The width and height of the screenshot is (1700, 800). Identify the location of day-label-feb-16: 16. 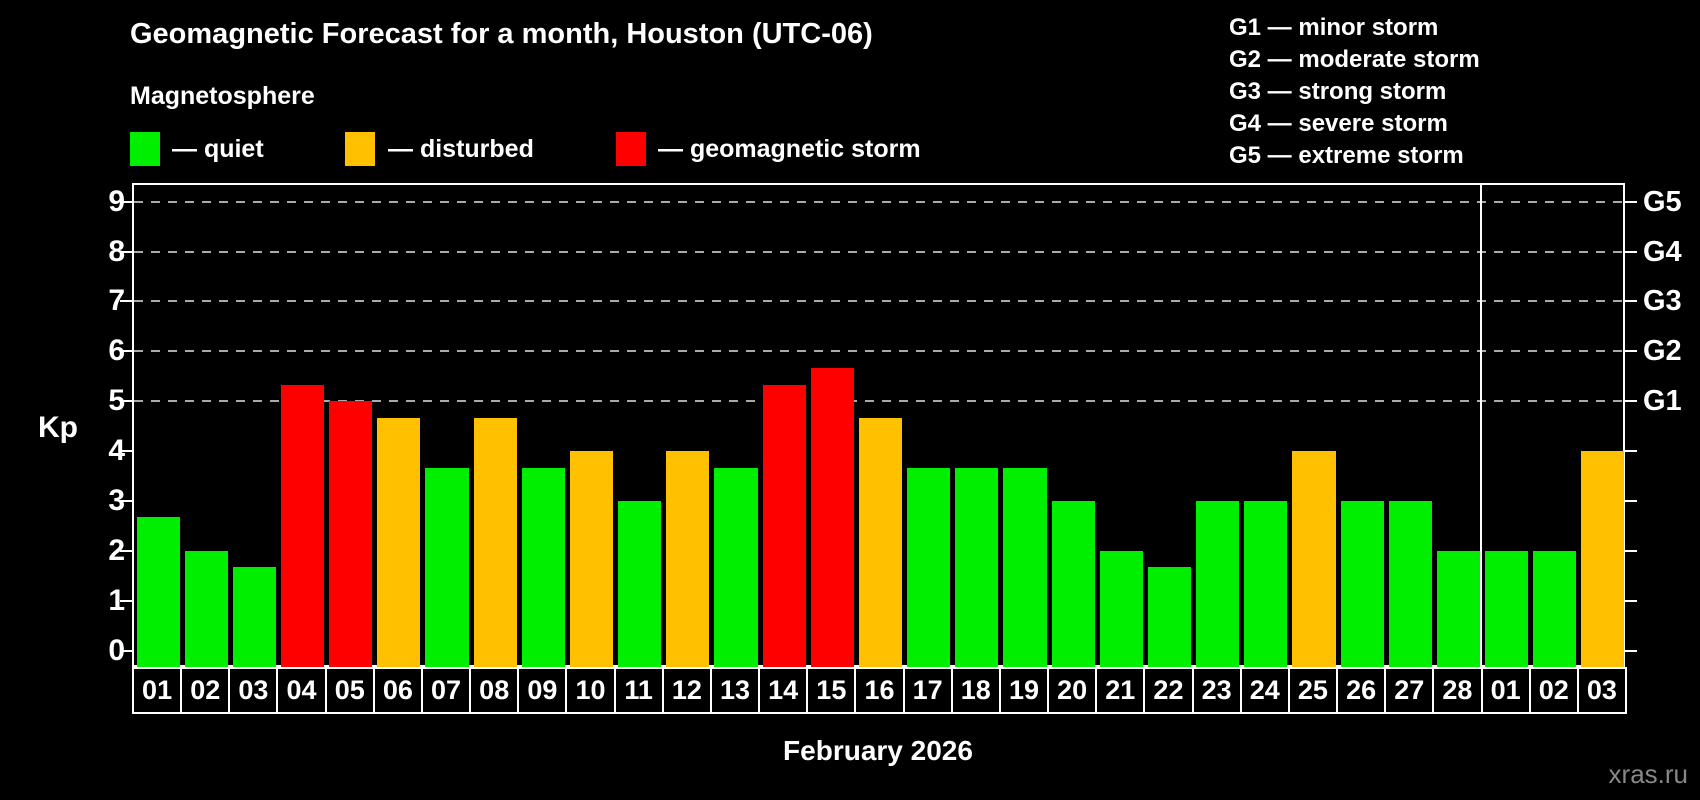
(879, 690).